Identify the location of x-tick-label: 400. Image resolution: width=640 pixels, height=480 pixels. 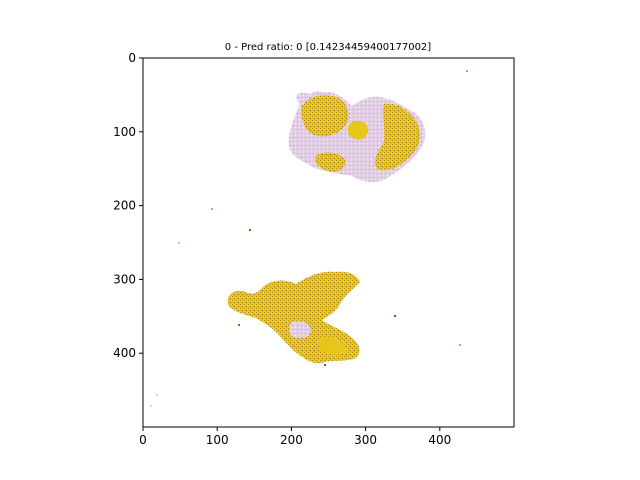
(439, 440).